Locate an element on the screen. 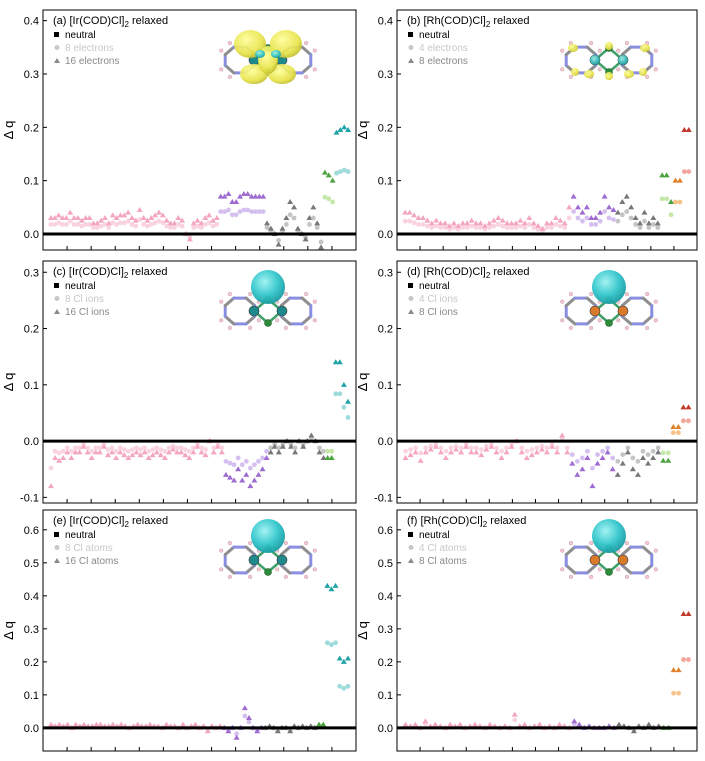  legend-entry: 8 electrons is located at coordinates (443, 61).